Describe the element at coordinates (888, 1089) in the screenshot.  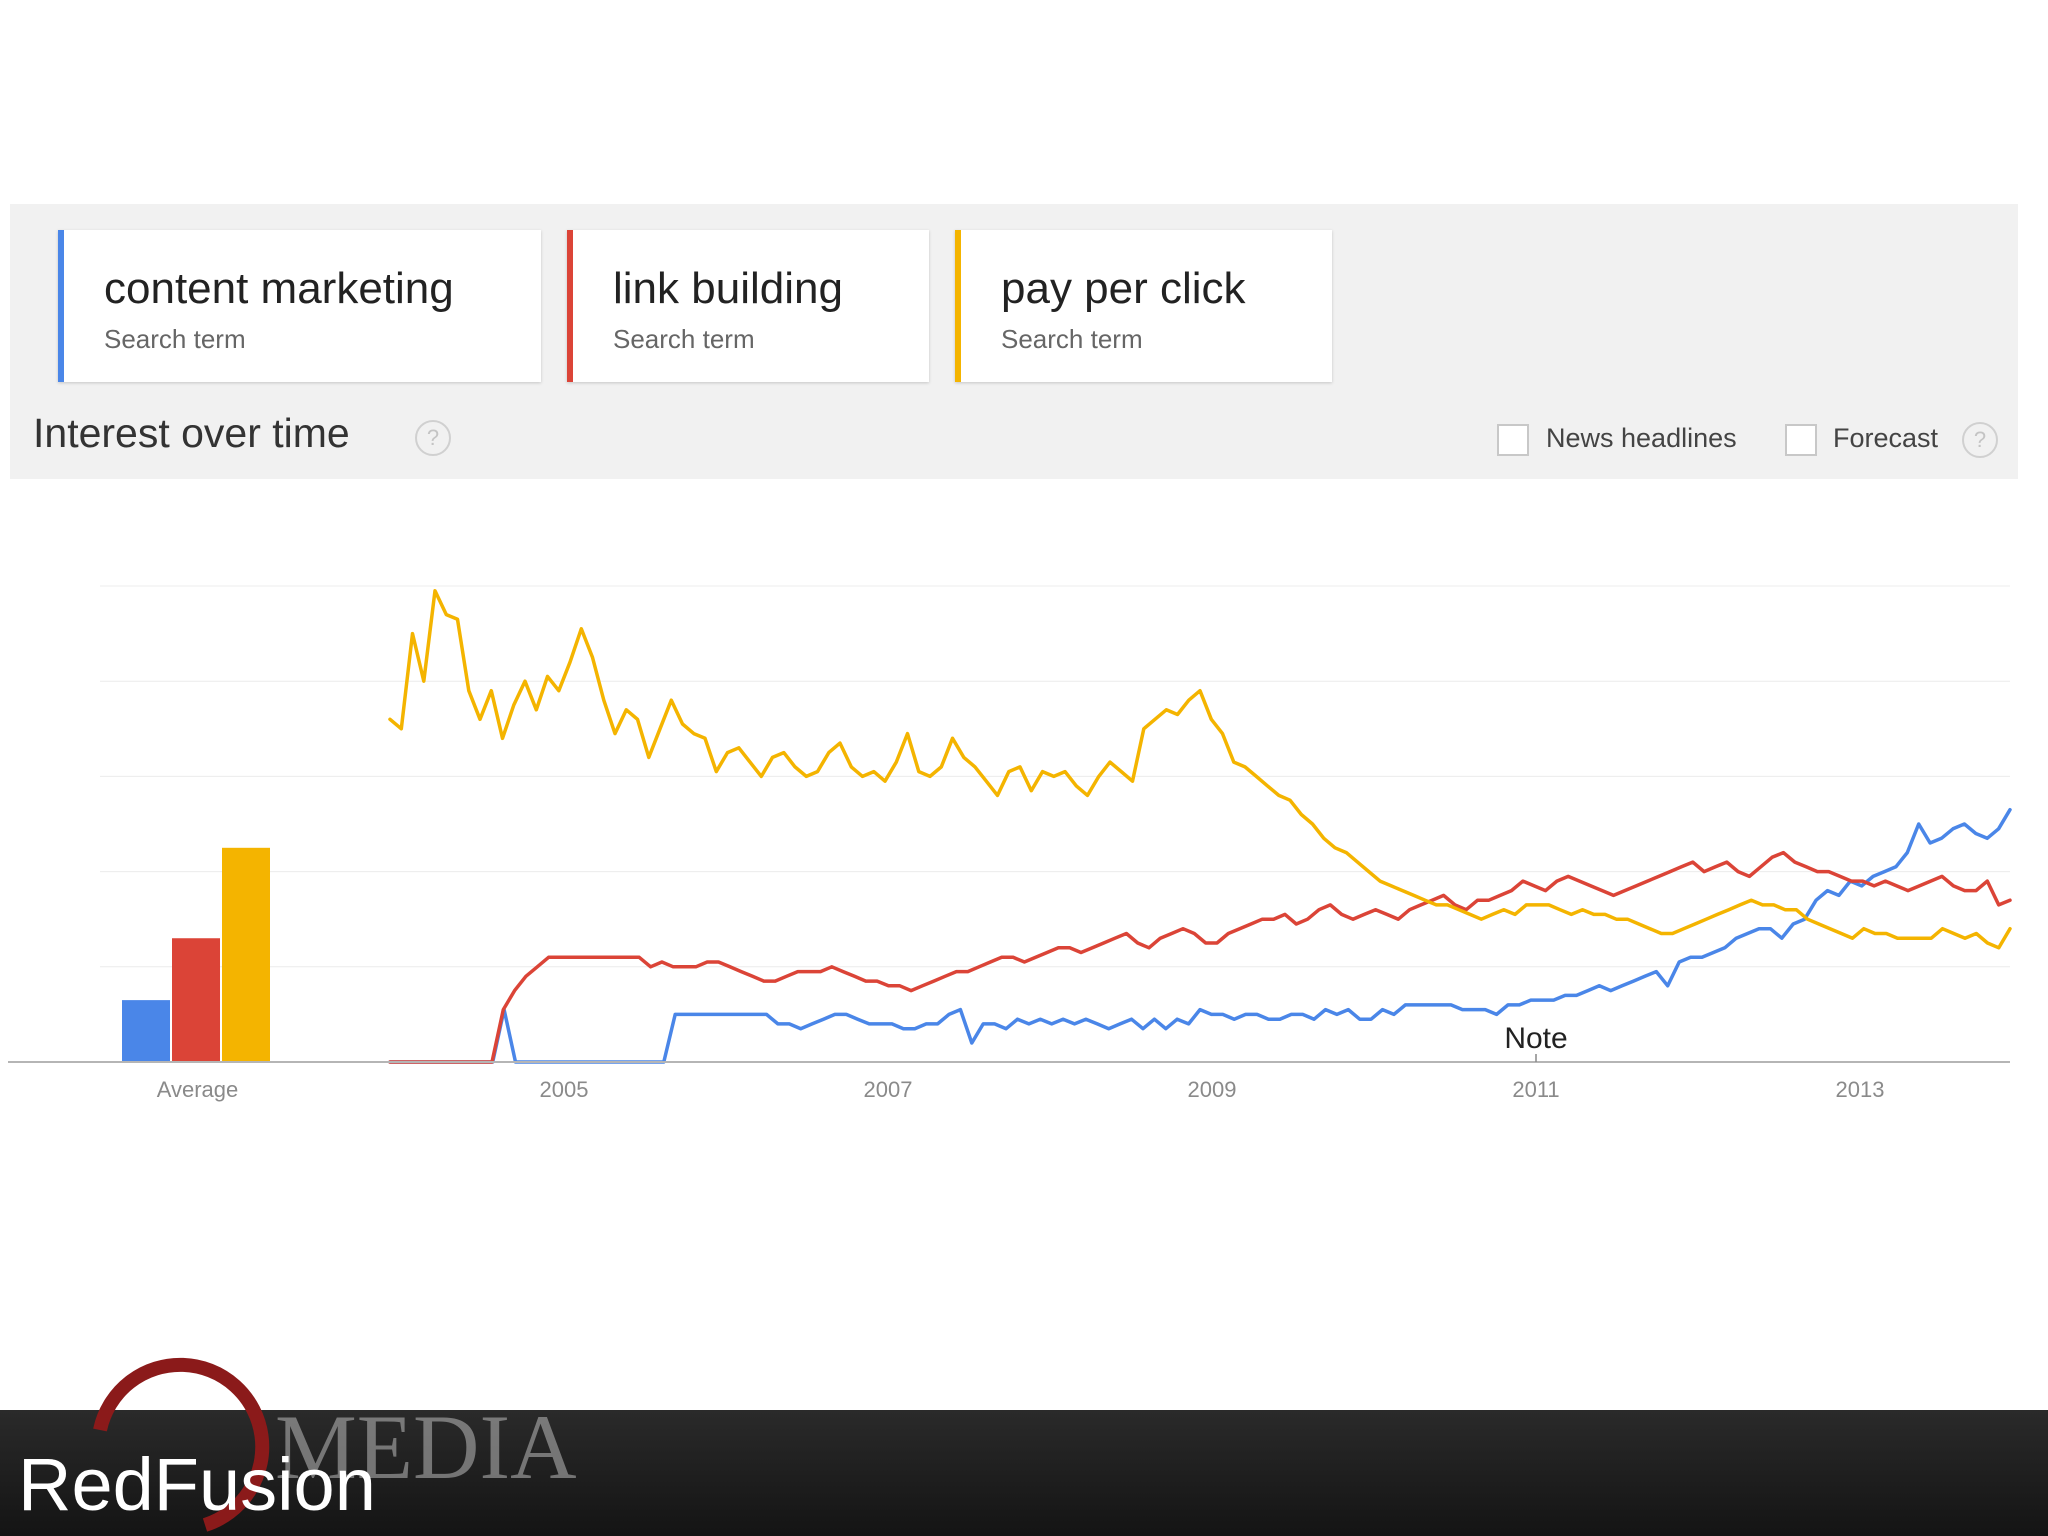
I see `x-tick-label: 2007` at that location.